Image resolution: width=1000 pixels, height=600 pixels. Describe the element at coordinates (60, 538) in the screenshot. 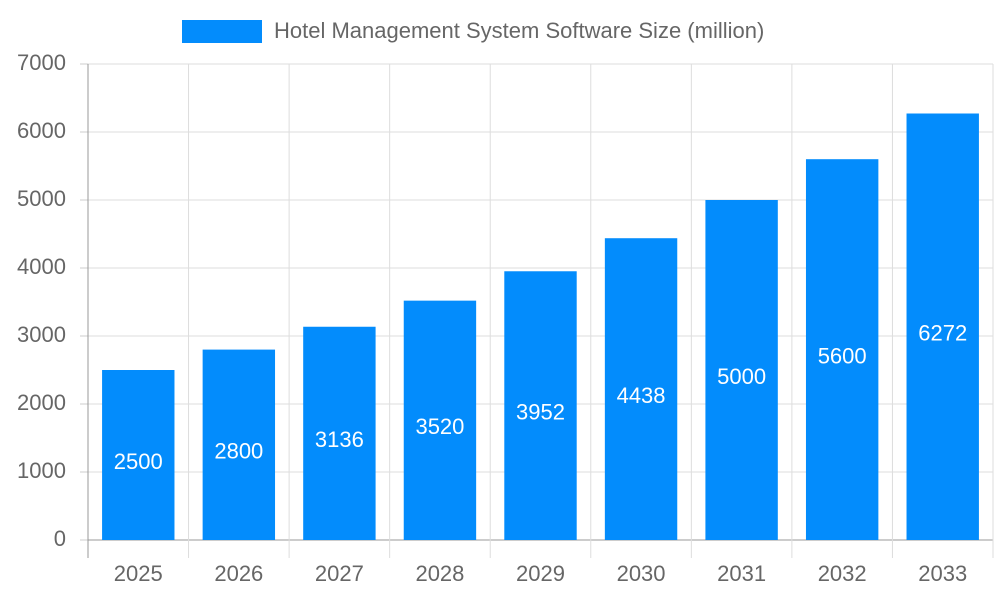

I see `y-tick-label: 0` at that location.